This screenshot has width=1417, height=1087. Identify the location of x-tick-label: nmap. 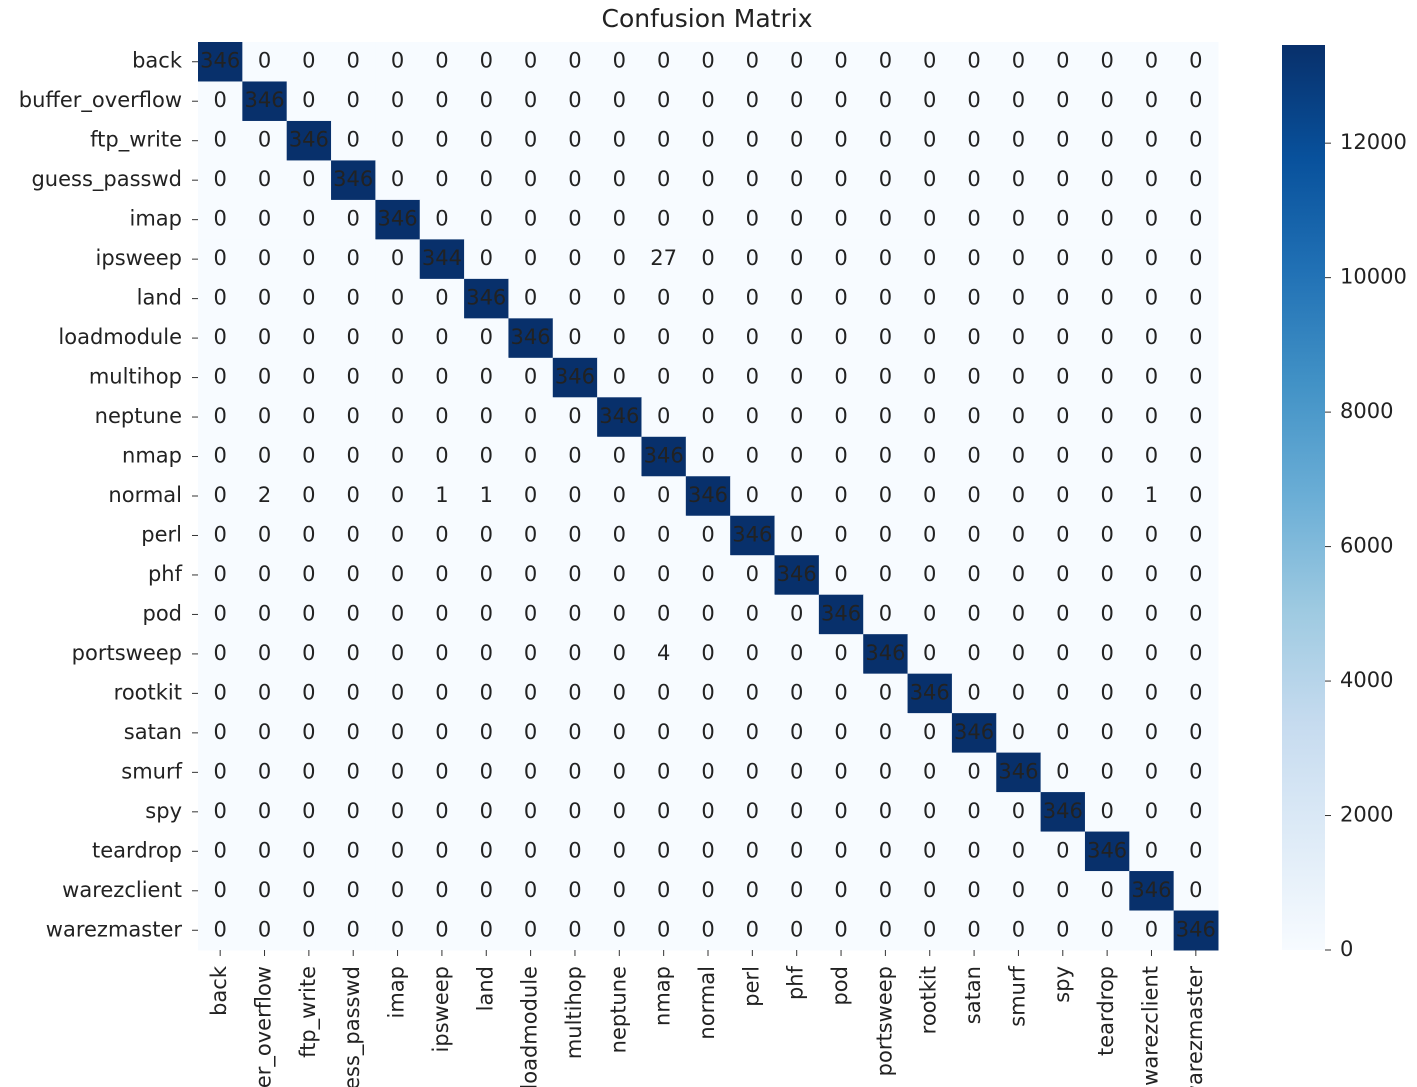
(663, 996).